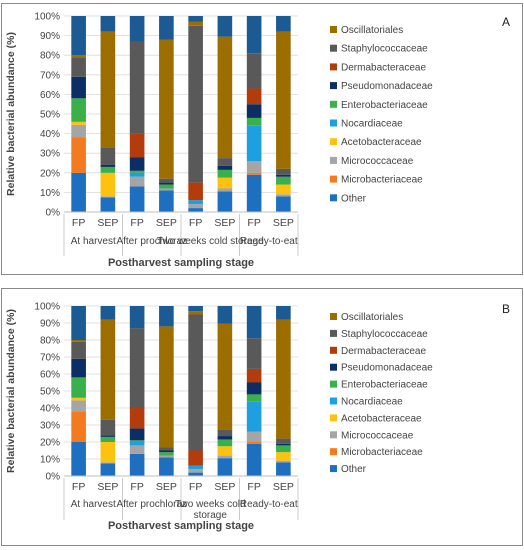  What do you see at coordinates (384, 49) in the screenshot?
I see `legend-label: Staphylococcaceae` at bounding box center [384, 49].